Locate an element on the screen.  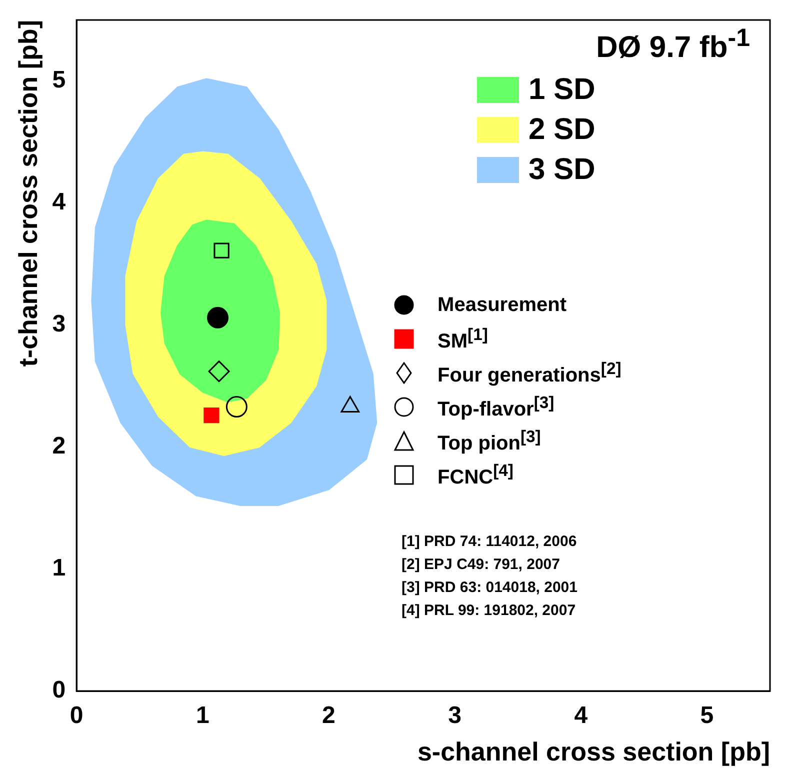
x-tick-label: 5 is located at coordinates (707, 716).